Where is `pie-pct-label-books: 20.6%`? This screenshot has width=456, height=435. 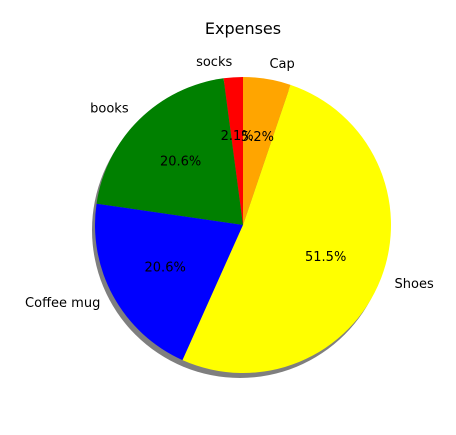 pie-pct-label-books: 20.6% is located at coordinates (180, 161).